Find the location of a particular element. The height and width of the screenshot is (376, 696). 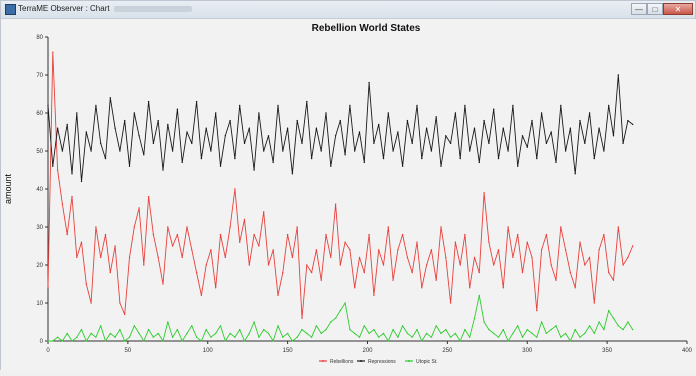

legend: Rebellions Repressions Utopic St. is located at coordinates (378, 362).